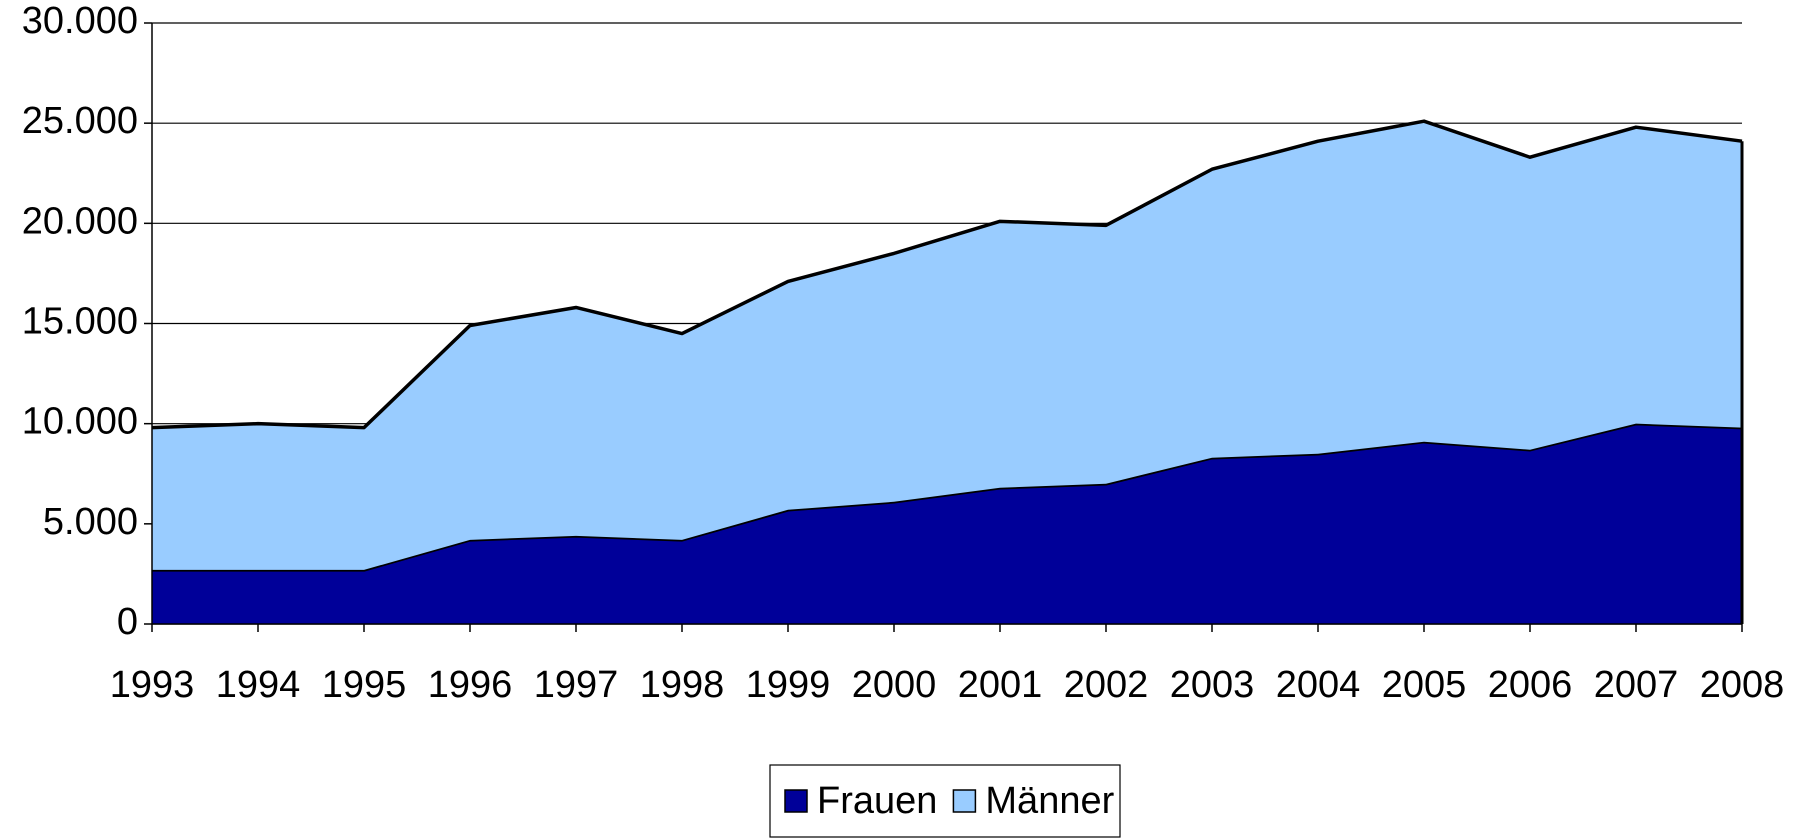 The height and width of the screenshot is (840, 1795). I want to click on x-tick-label: 1997, so click(576, 685).